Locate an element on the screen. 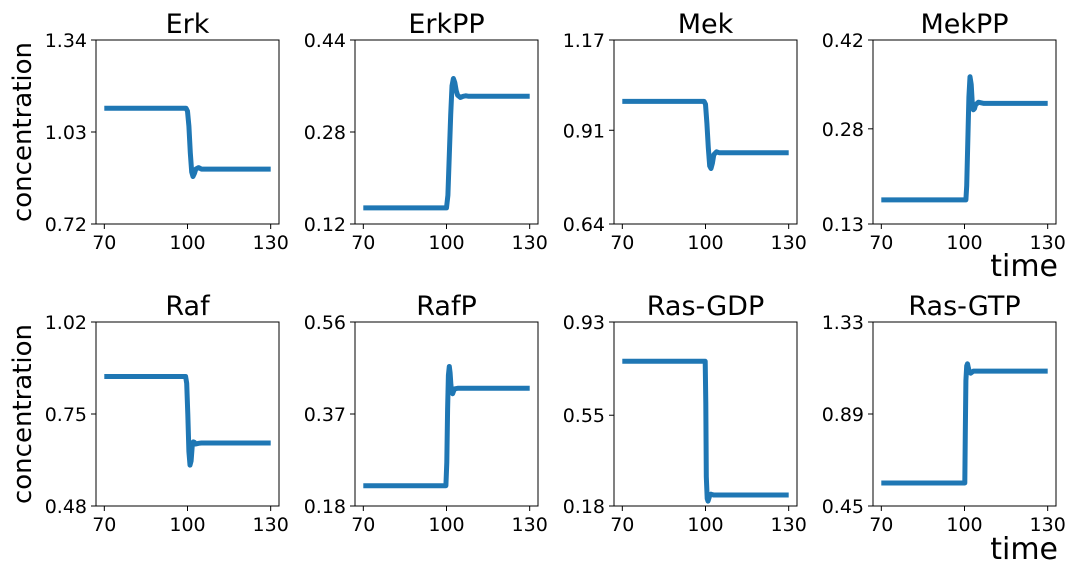 This screenshot has height=576, width=1080. panel-title-ras-gtp: Ras-GTP is located at coordinates (964, 306).